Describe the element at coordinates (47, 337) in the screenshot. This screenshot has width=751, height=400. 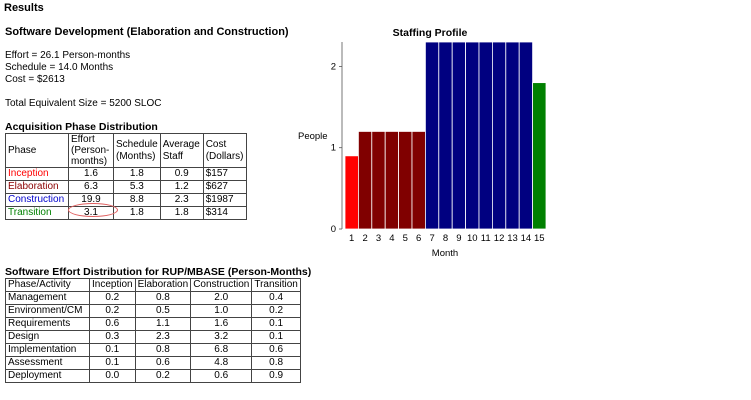
I see `activity-label: Design` at that location.